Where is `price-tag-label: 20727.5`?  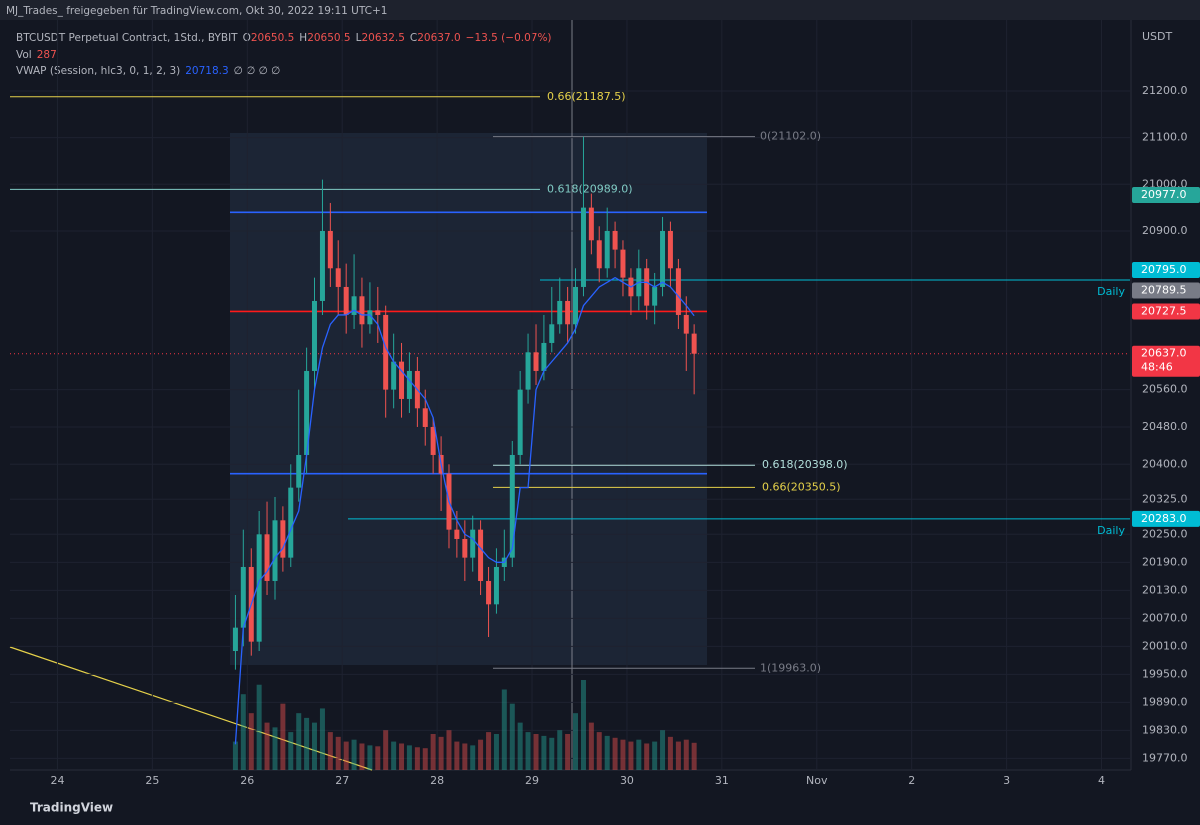 price-tag-label: 20727.5 is located at coordinates (1164, 310).